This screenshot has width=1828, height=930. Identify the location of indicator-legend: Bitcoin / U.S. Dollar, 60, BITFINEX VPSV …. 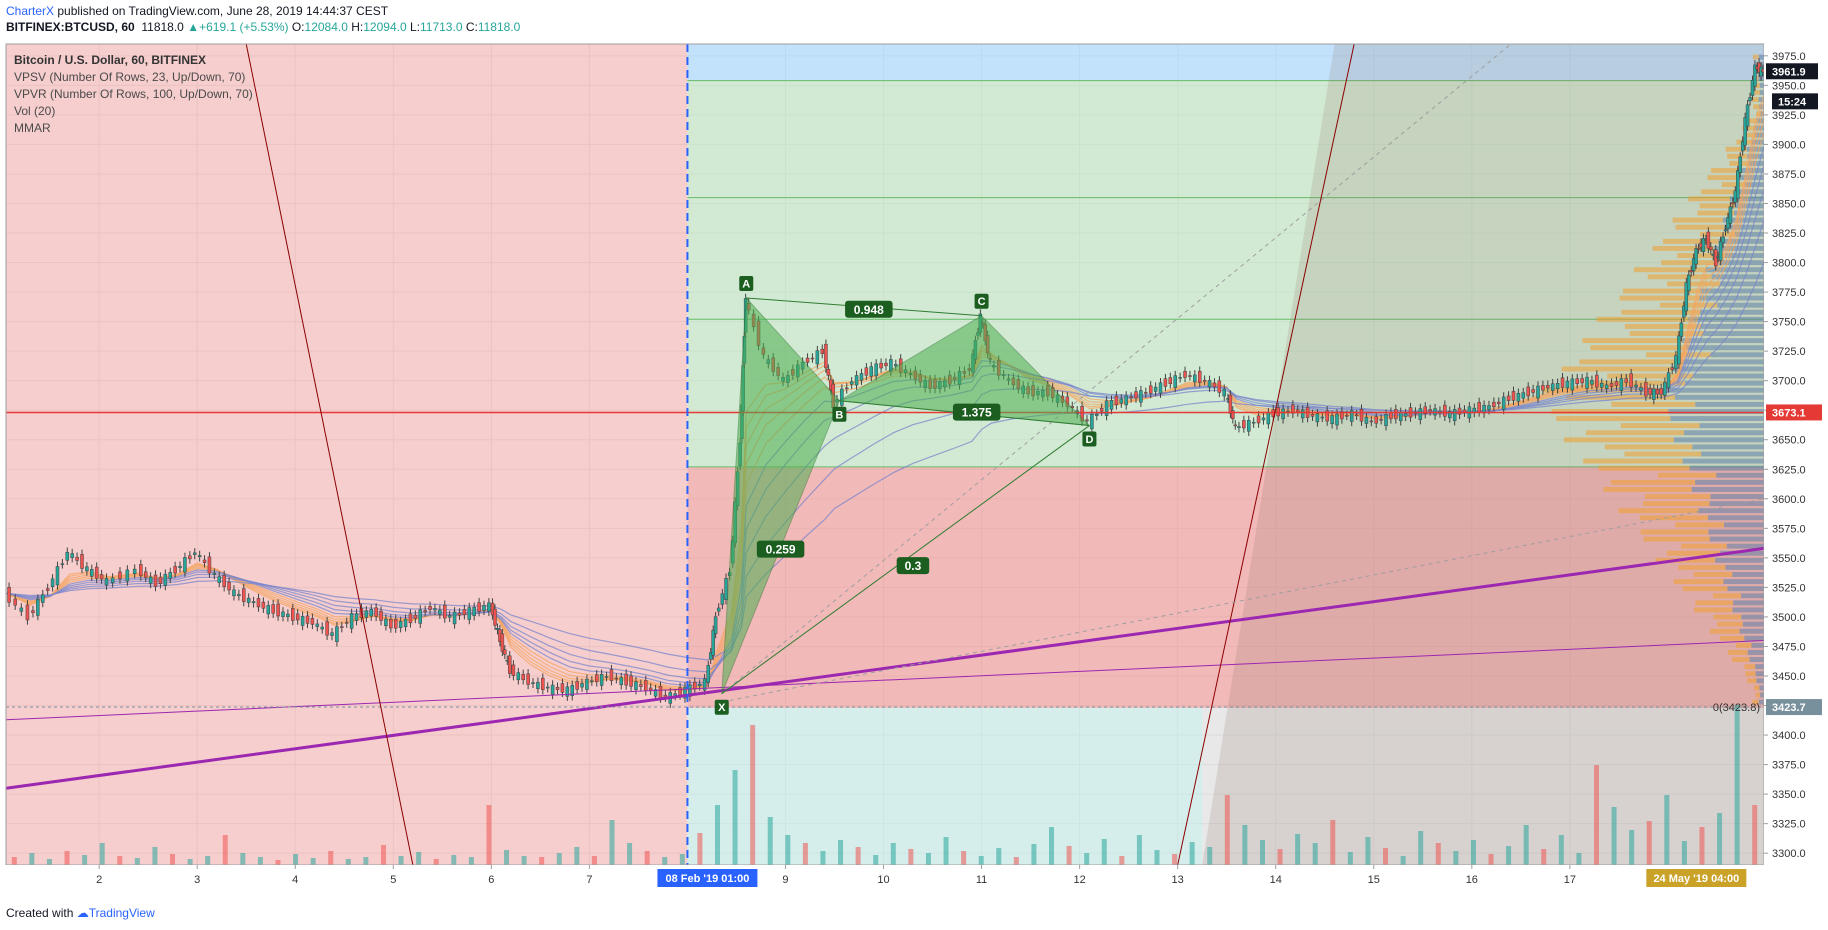
(133, 94).